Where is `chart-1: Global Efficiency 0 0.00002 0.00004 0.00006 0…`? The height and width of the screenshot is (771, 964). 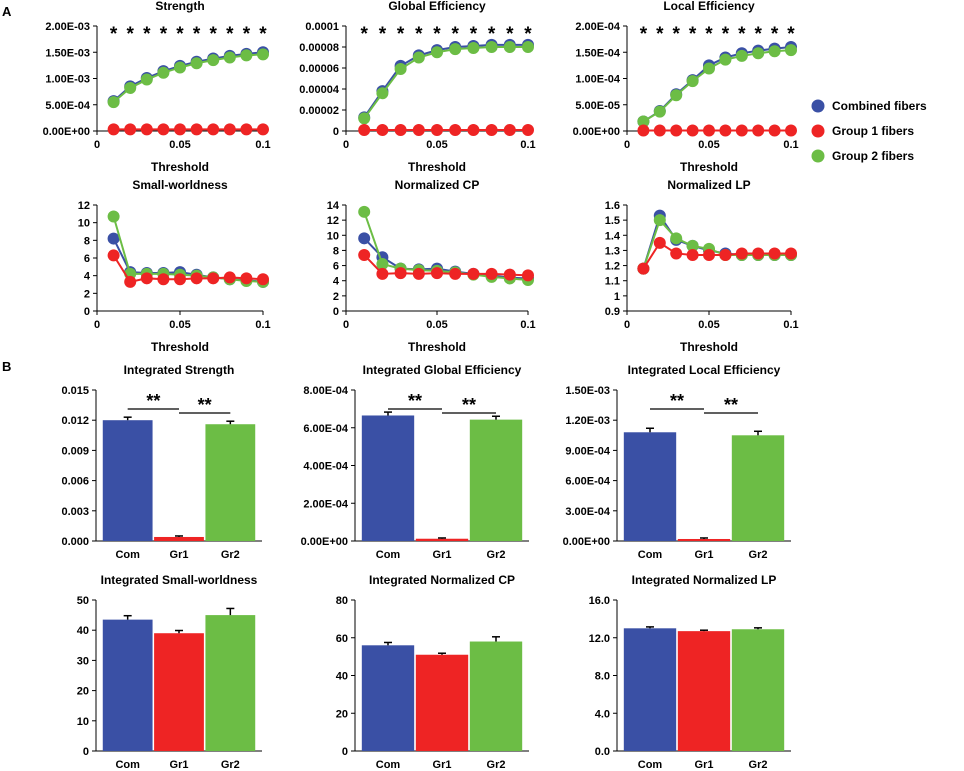
chart-1: Global Efficiency 0 0.00002 0.00004 0.00006 0… is located at coordinates (417, 87).